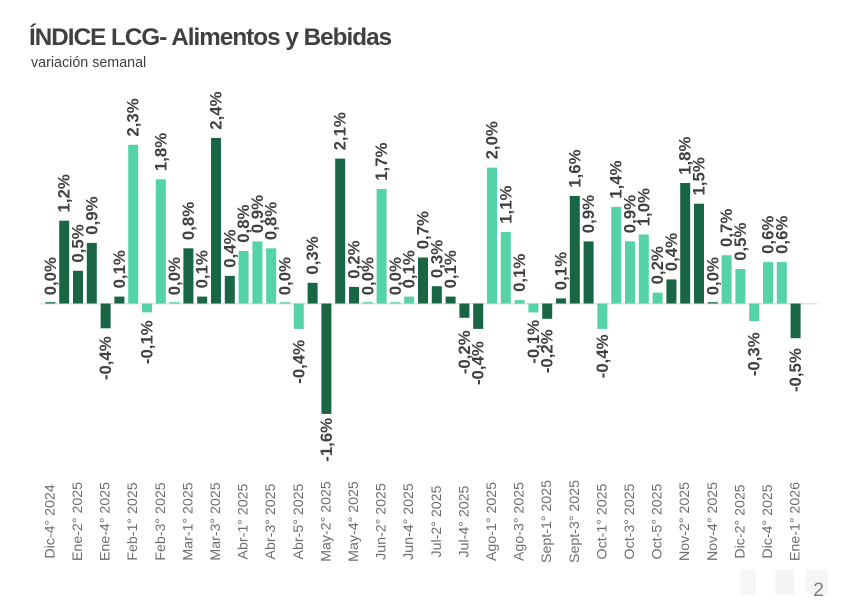 This screenshot has width=843, height=608. What do you see at coordinates (754, 354) in the screenshot?
I see `svg-text: -0,3%` at bounding box center [754, 354].